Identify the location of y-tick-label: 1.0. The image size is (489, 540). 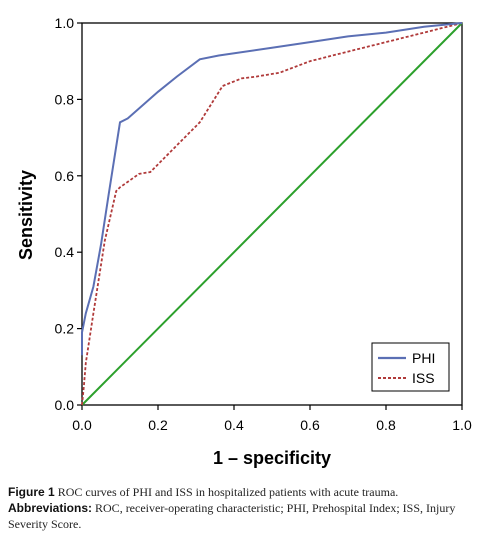
(65, 23).